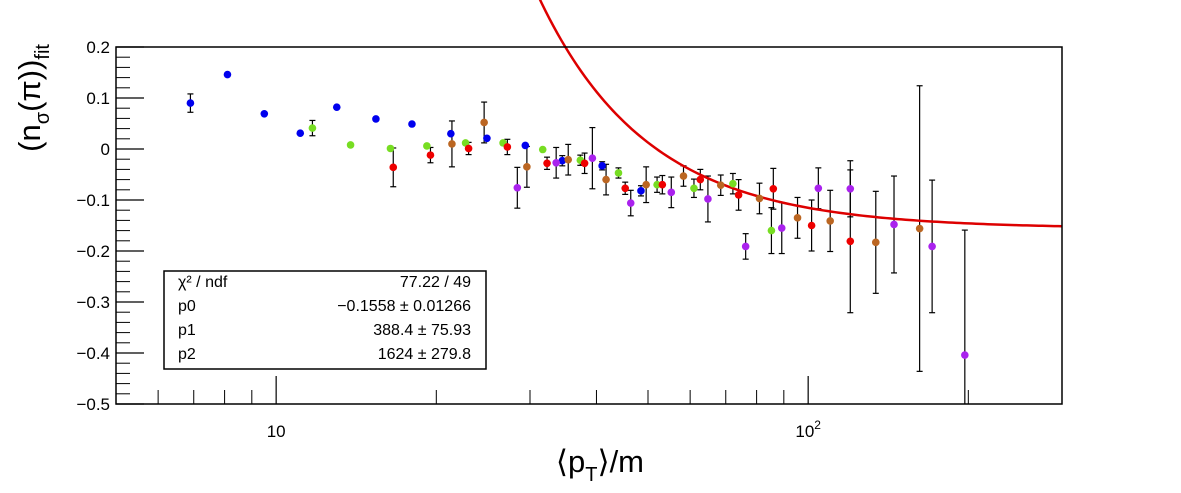  I want to click on y-tick-label: −0.1, so click(93, 200).